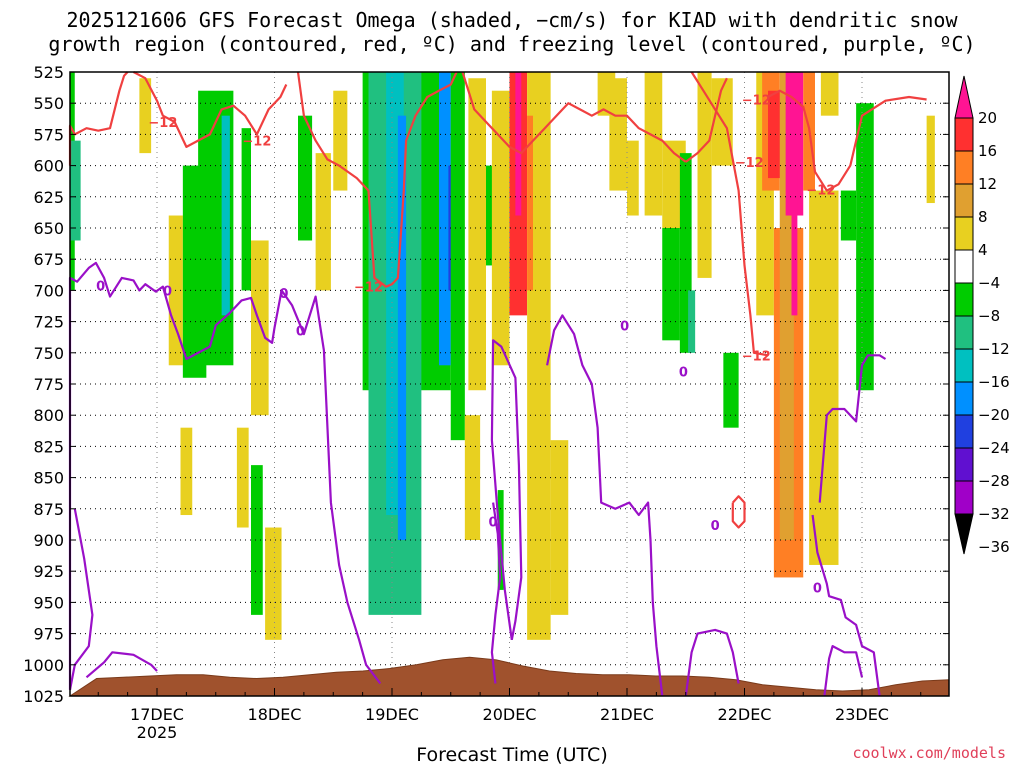 This screenshot has height=768, width=1024. What do you see at coordinates (48, 509) in the screenshot?
I see `y-tick-label: 875` at bounding box center [48, 509].